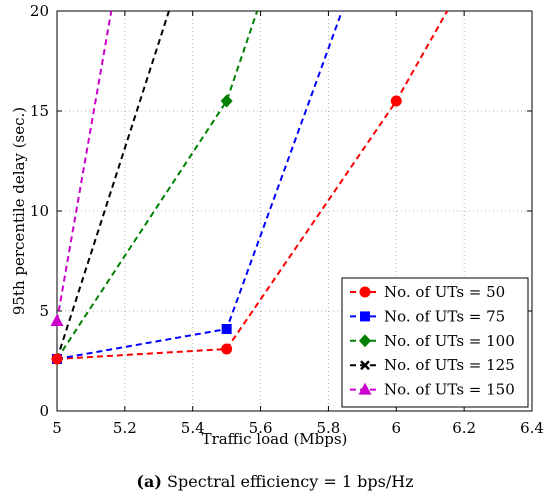  What do you see at coordinates (275, 439) in the screenshot?
I see `x-axis-label: Traffic load (Mbps)` at bounding box center [275, 439].